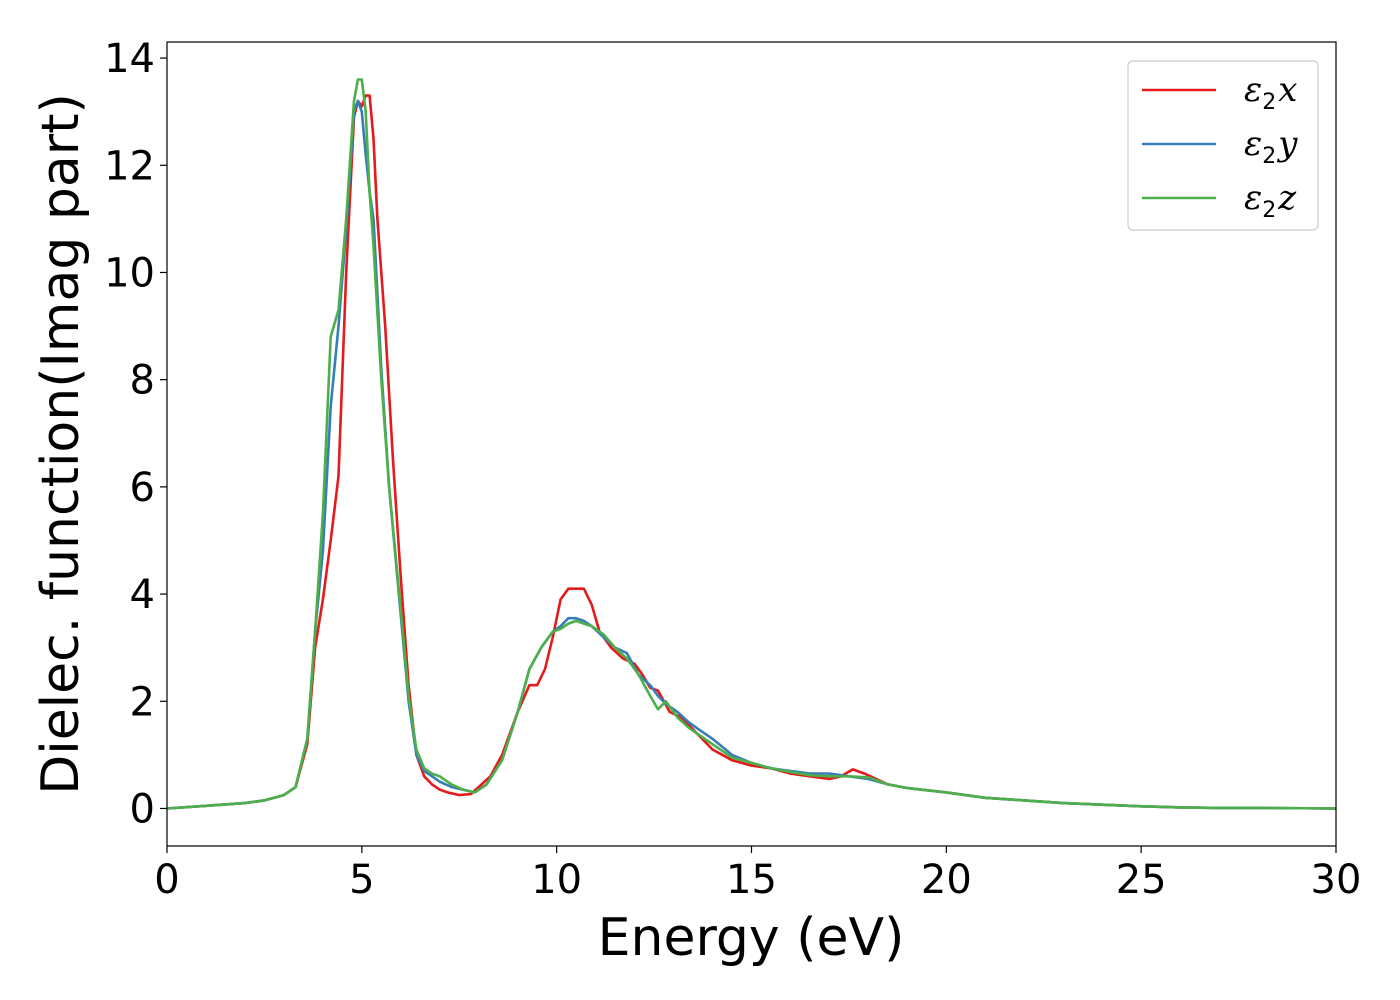  What do you see at coordinates (1336, 880) in the screenshot?
I see `x-tick-label: 30` at bounding box center [1336, 880].